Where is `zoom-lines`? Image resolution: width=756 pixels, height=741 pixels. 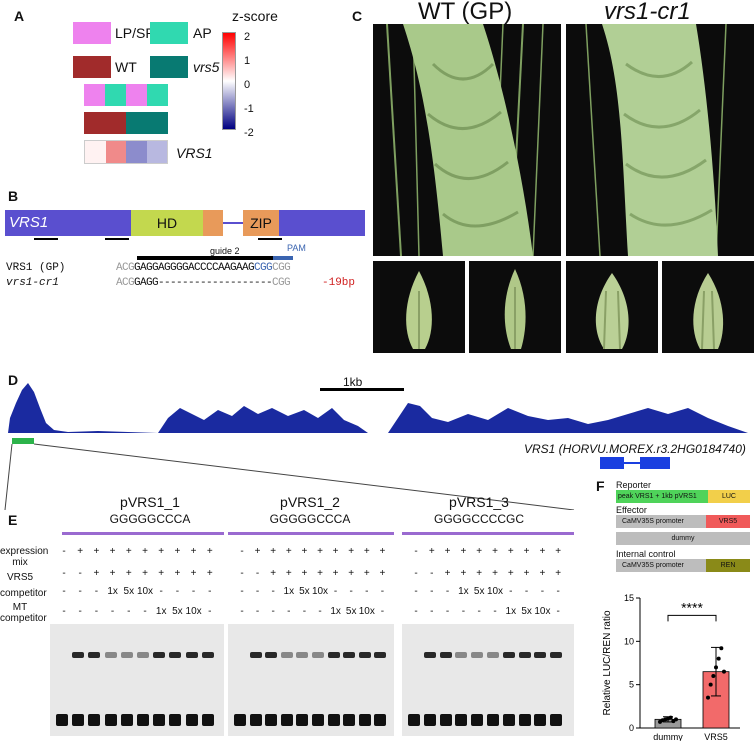 zoom-lines is located at coordinates (289, 476).